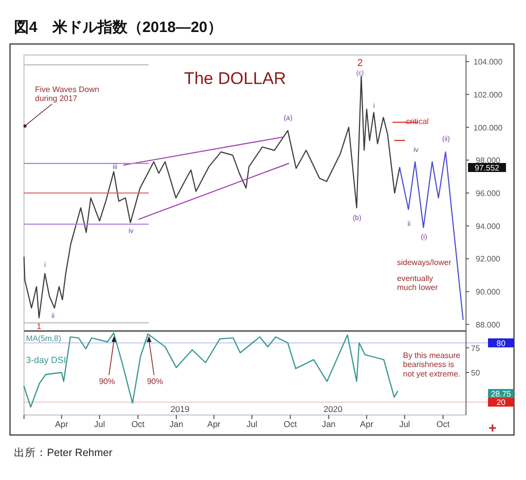 The image size is (526, 480). I want to click on text: 97.552, so click(487, 168).